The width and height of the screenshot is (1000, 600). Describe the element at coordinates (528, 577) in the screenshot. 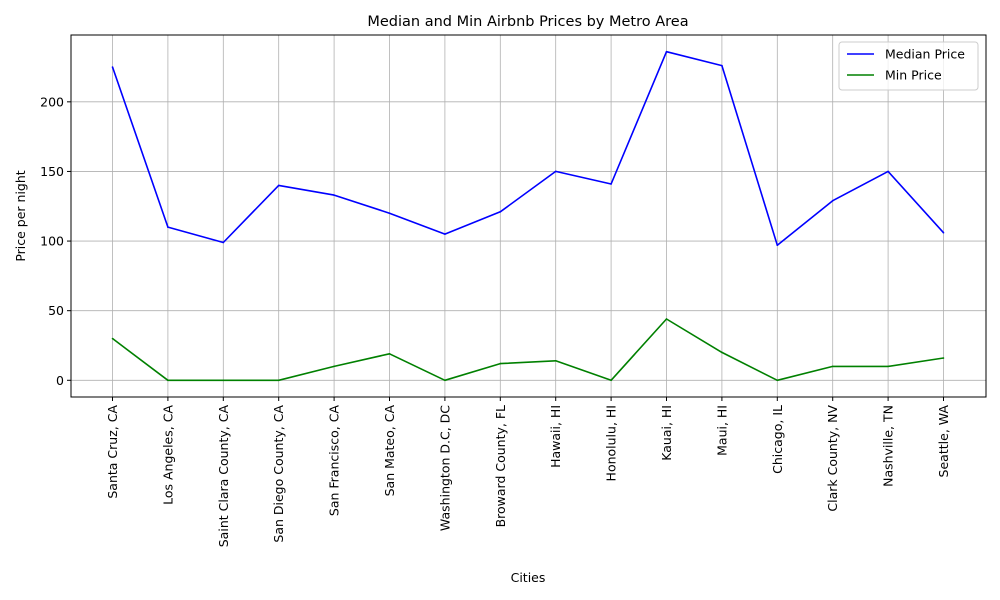

I see `x-axis-label: Cities` at that location.